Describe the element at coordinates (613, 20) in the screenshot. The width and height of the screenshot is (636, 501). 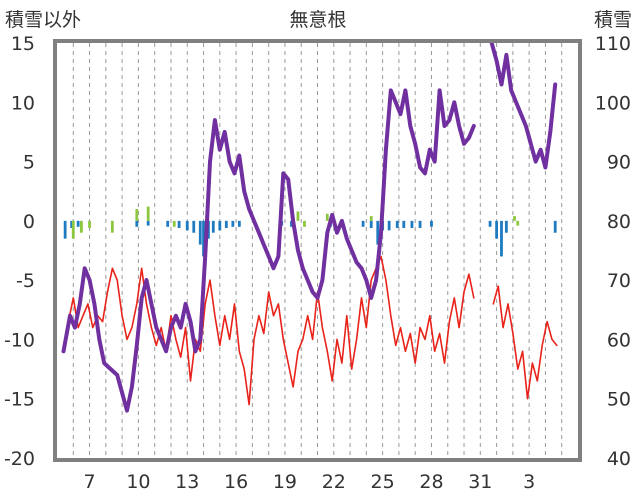
I see `y-right-axis-title: 積雪` at that location.